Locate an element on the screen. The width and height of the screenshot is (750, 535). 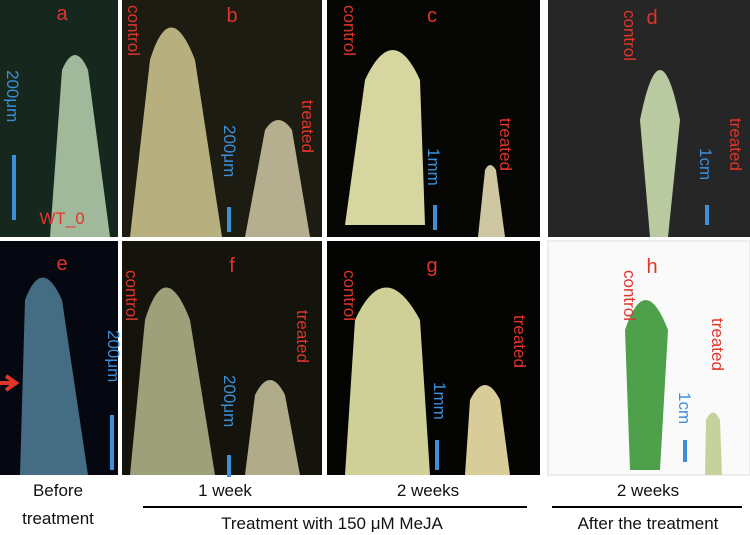
panel-letter: a is located at coordinates (62, 14).